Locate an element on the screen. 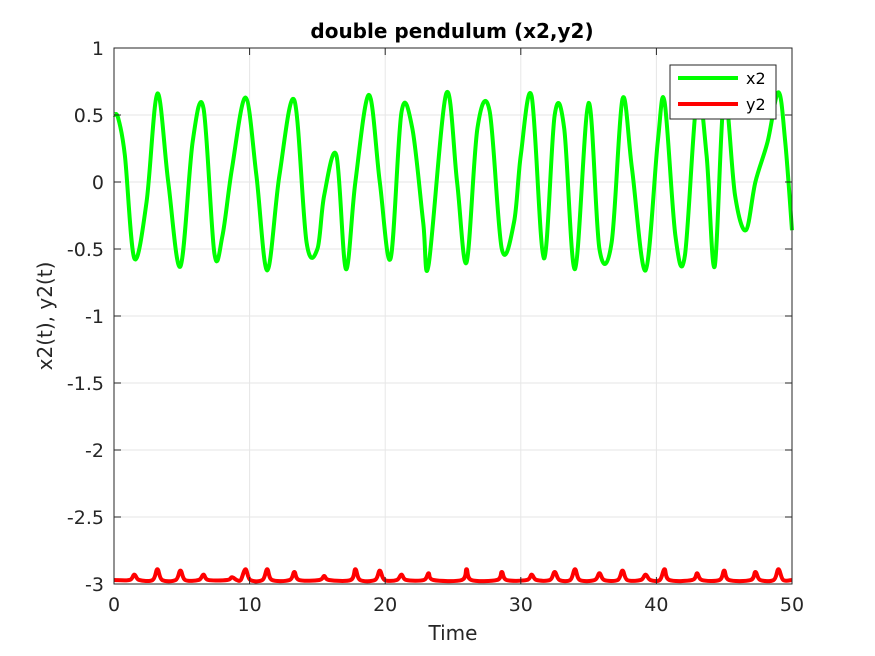 The height and width of the screenshot is (656, 875). legend-label-y2: y2 is located at coordinates (756, 104).